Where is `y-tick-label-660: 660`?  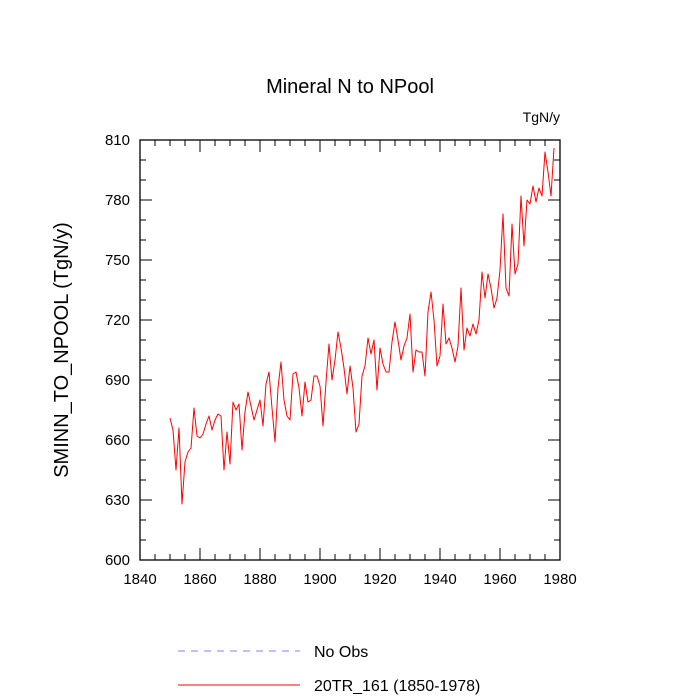
y-tick-label-660: 660 is located at coordinates (117, 440).